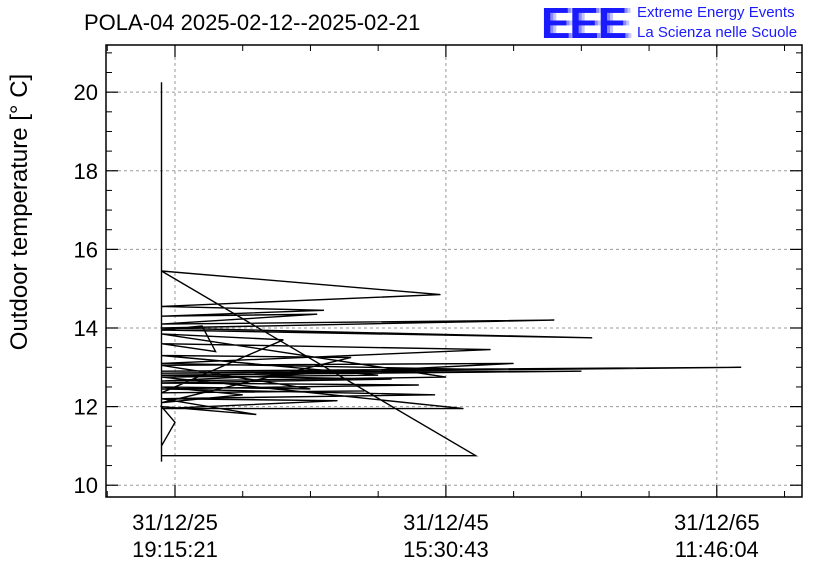 The height and width of the screenshot is (572, 836). I want to click on x-tick-label-date: 31/12/25, so click(175, 522).